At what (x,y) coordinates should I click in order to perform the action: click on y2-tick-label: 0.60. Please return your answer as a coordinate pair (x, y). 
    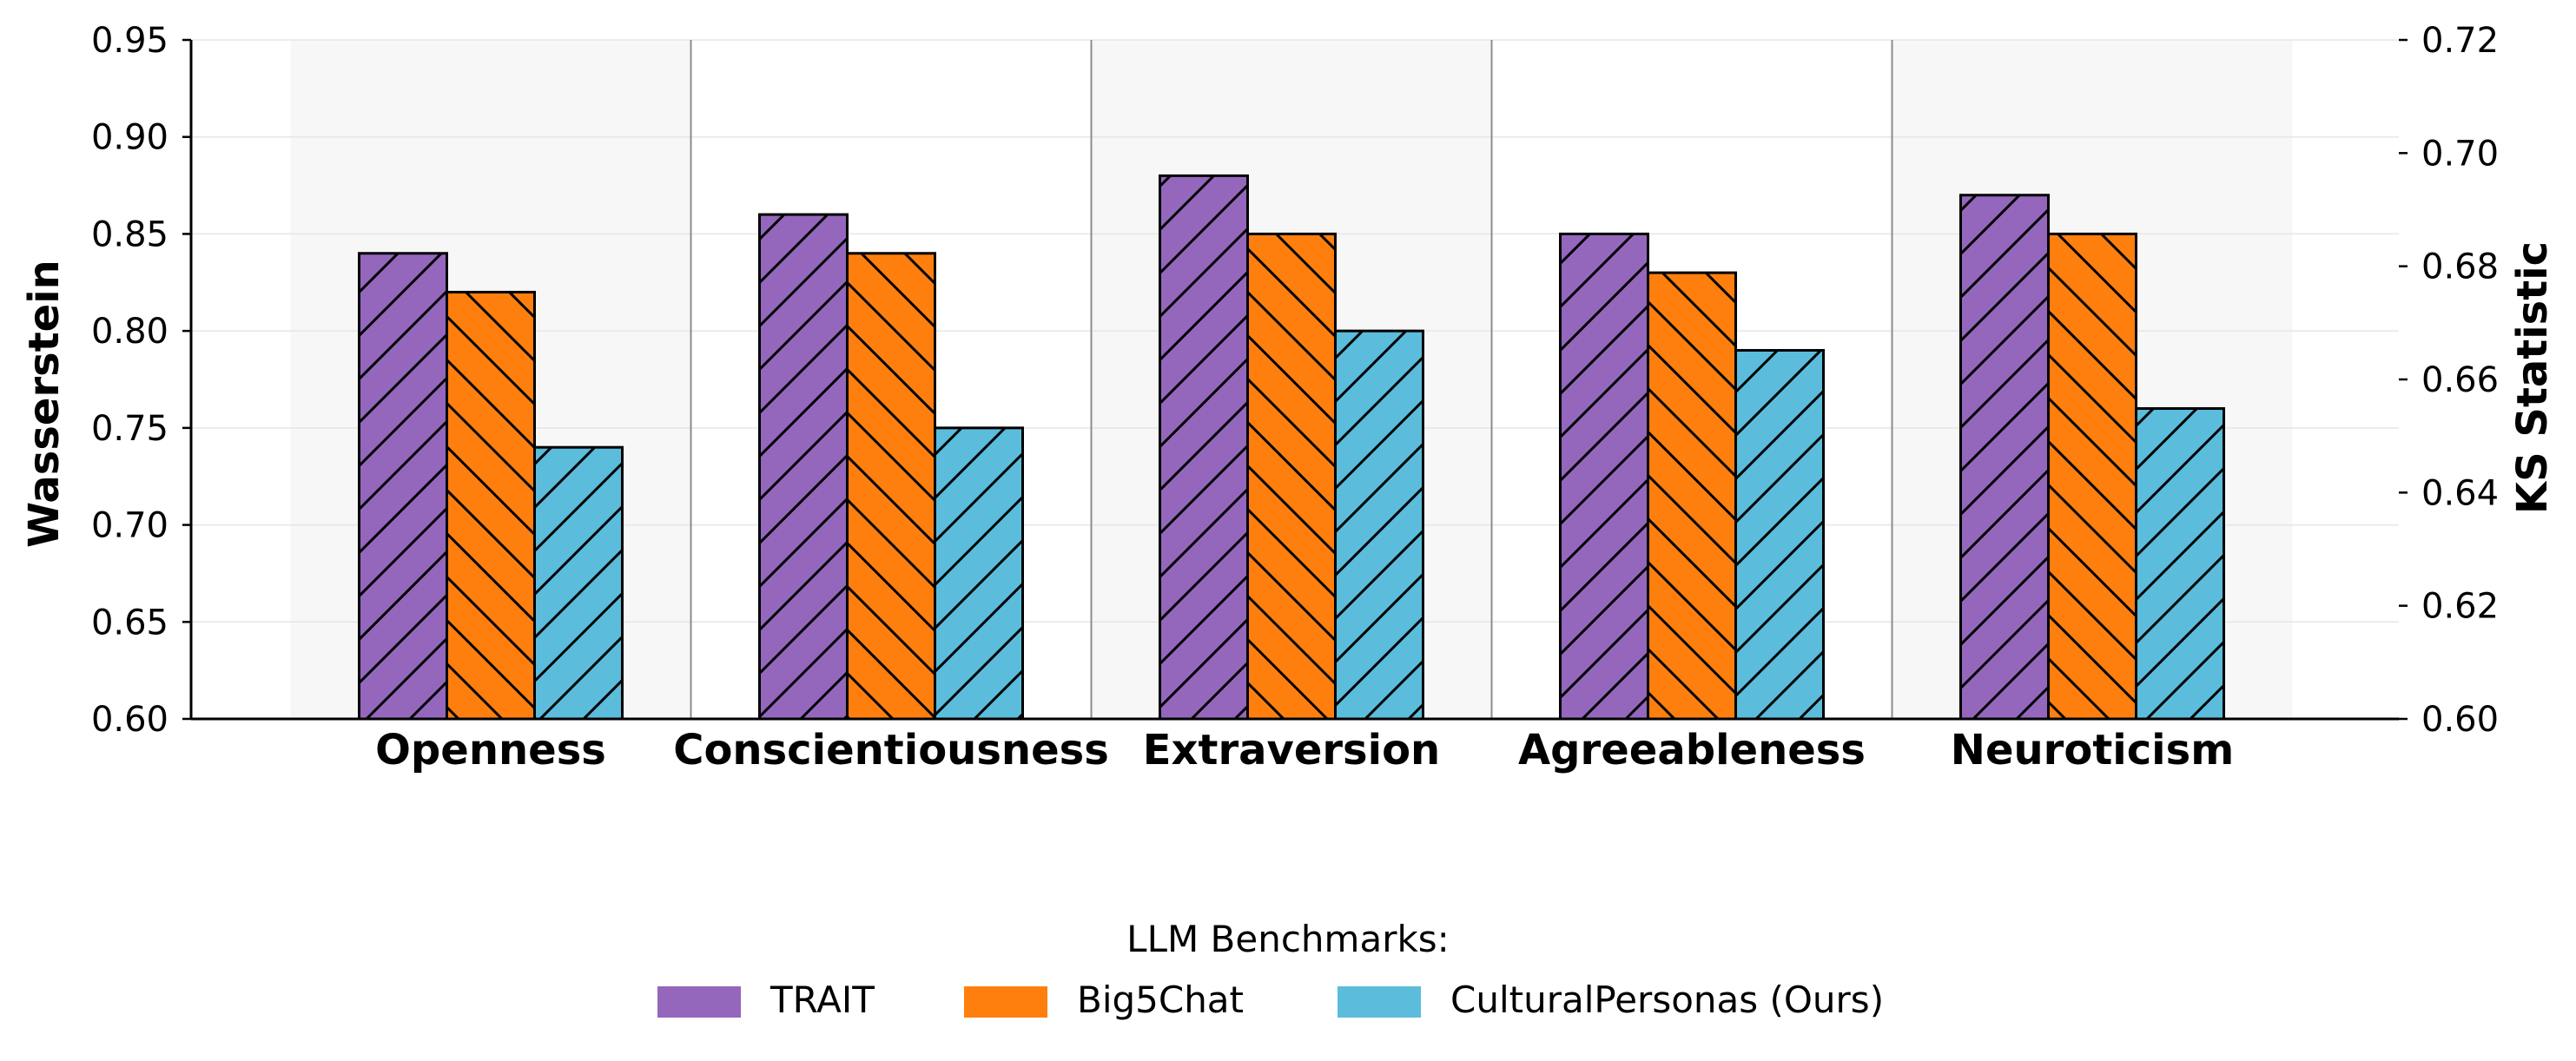
    Looking at the image, I should click on (2460, 720).